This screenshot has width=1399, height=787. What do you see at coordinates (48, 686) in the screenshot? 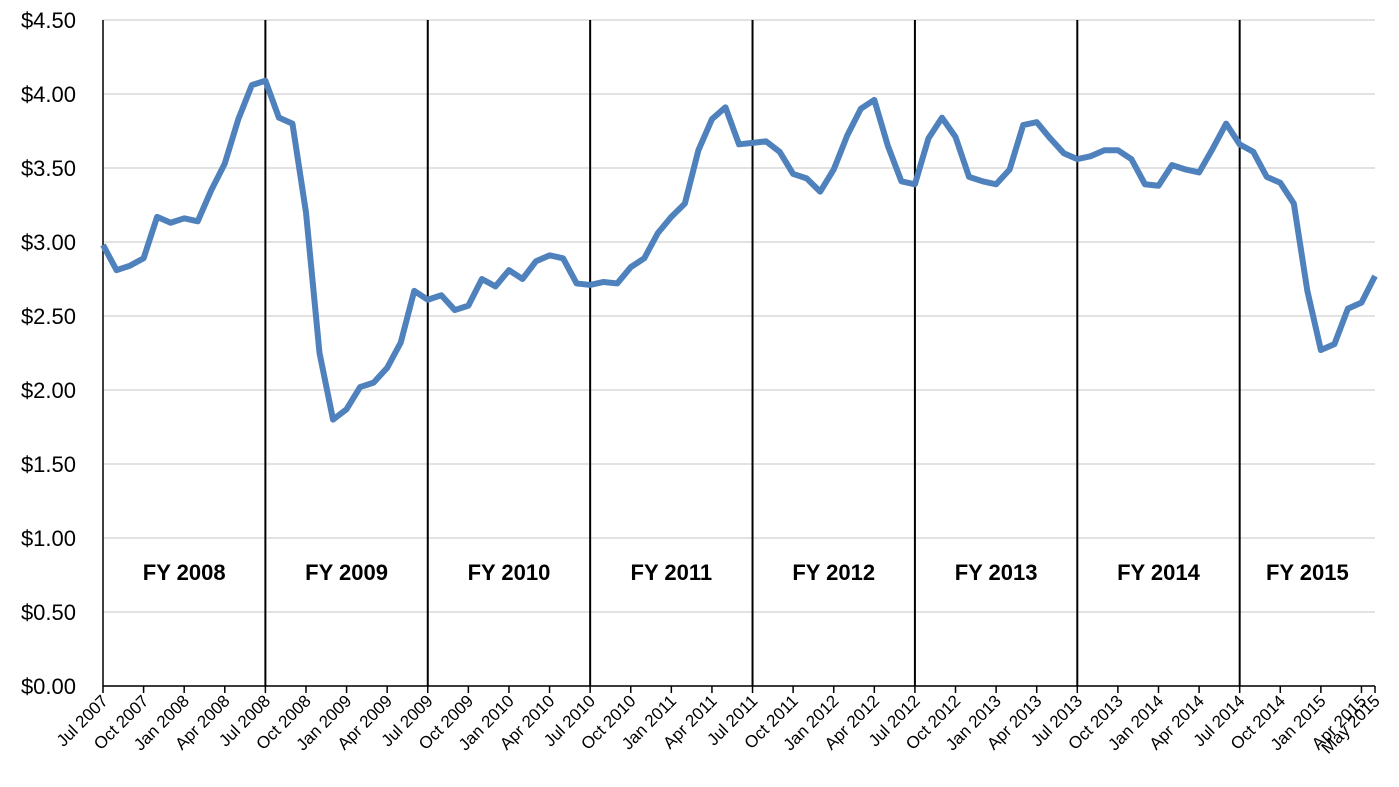
I see `y-tick-label: $0.00` at bounding box center [48, 686].